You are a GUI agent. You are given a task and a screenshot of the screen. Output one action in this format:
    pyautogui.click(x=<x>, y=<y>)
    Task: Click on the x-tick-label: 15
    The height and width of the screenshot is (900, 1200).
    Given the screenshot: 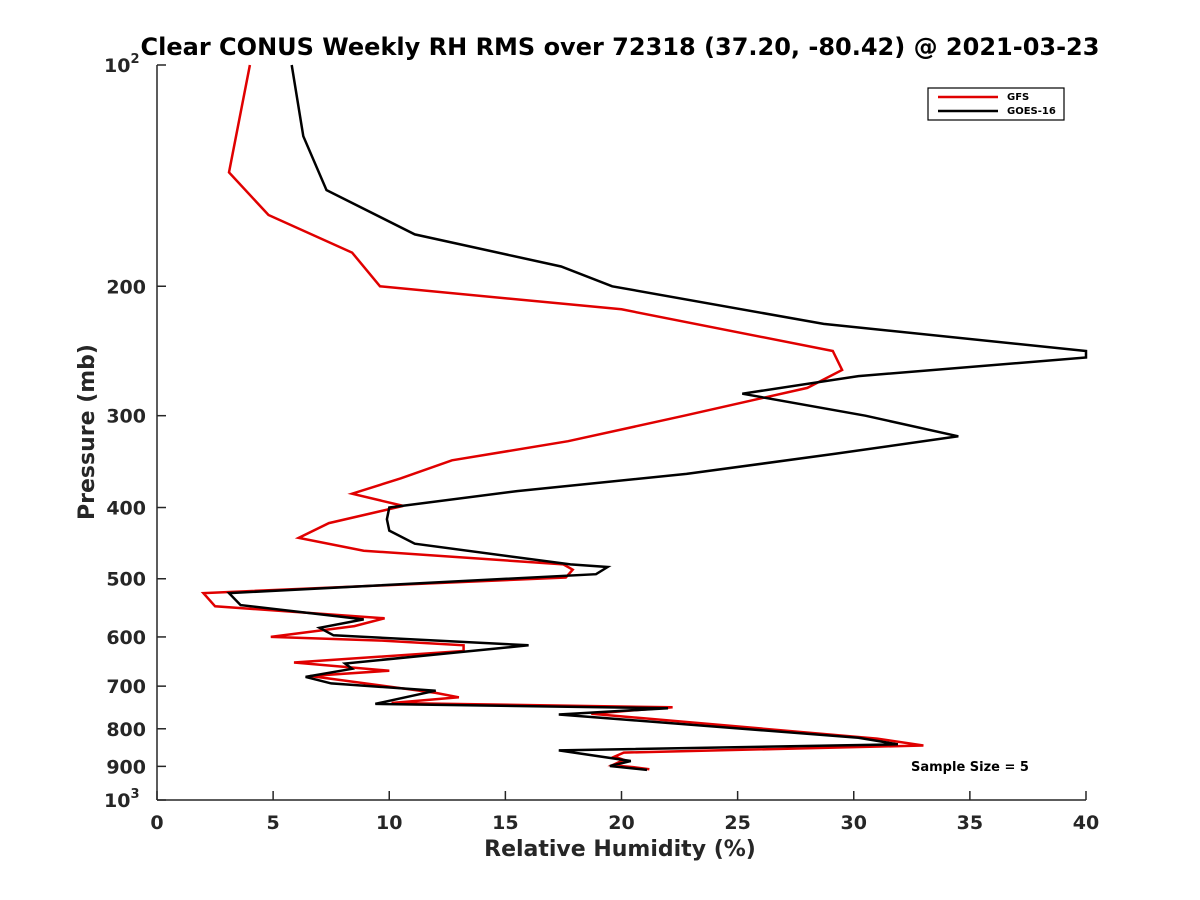 What is the action you would take?
    pyautogui.click(x=505, y=823)
    